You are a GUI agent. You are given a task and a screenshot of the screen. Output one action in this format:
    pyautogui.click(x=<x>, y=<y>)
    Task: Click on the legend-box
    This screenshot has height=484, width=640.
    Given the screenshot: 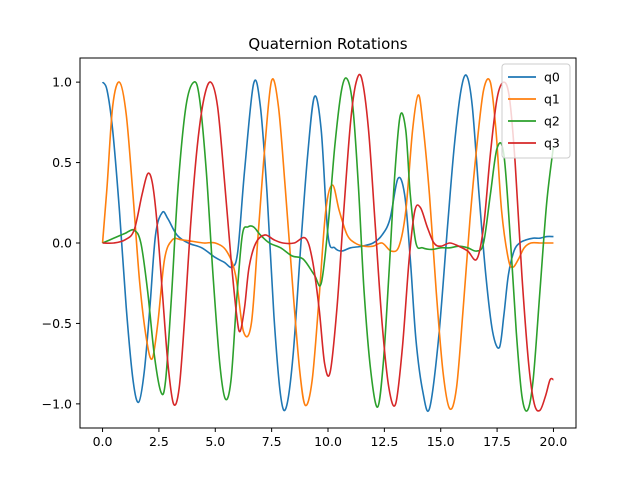 What is the action you would take?
    pyautogui.click(x=536, y=111)
    